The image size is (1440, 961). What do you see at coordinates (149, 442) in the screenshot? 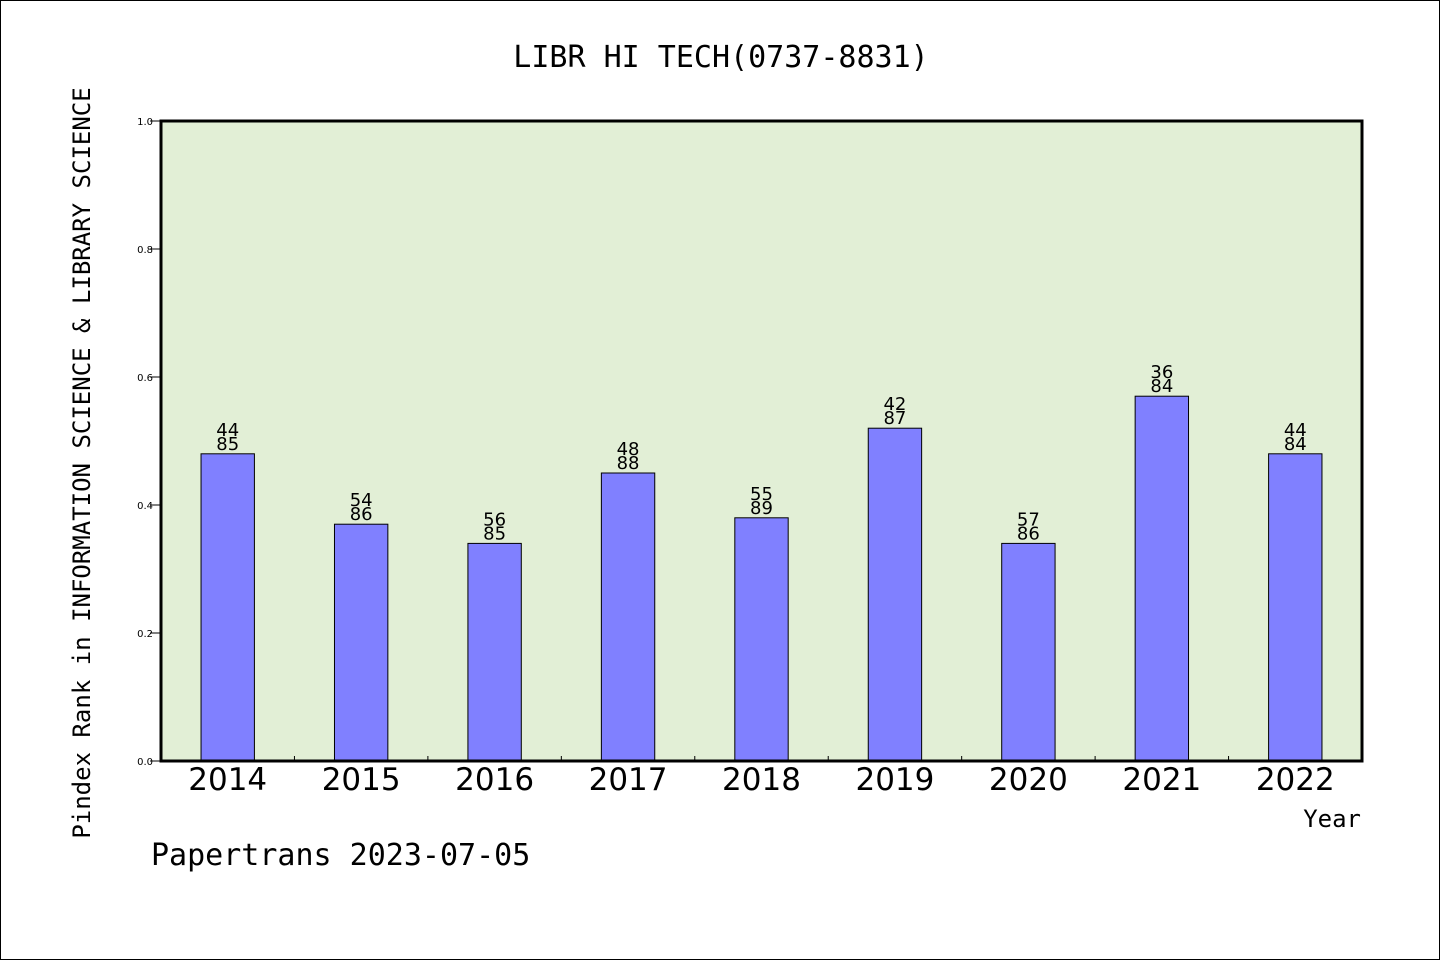
I see `y-axis: 0.0 0.2 0.4 0.6 0.8 1.0` at bounding box center [149, 442].